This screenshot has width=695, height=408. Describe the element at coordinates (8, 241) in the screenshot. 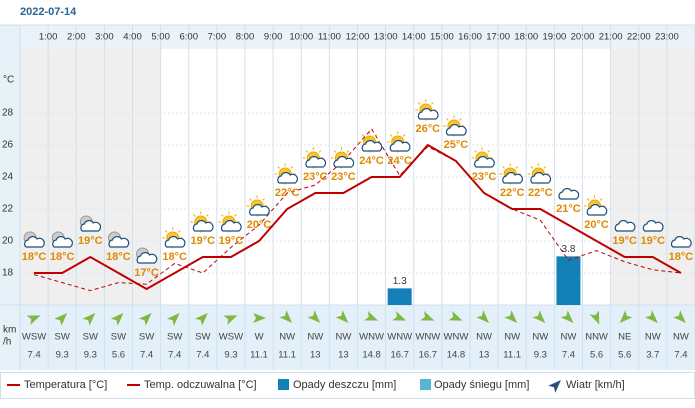

I see `y-tick-label: 20` at that location.